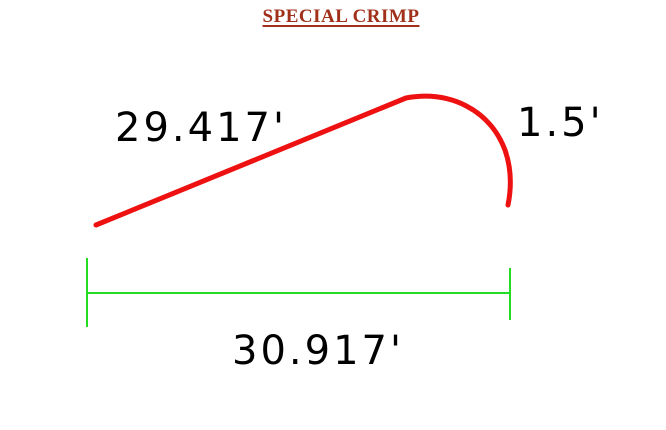  I want to click on overall-dimension, so click(298, 292).